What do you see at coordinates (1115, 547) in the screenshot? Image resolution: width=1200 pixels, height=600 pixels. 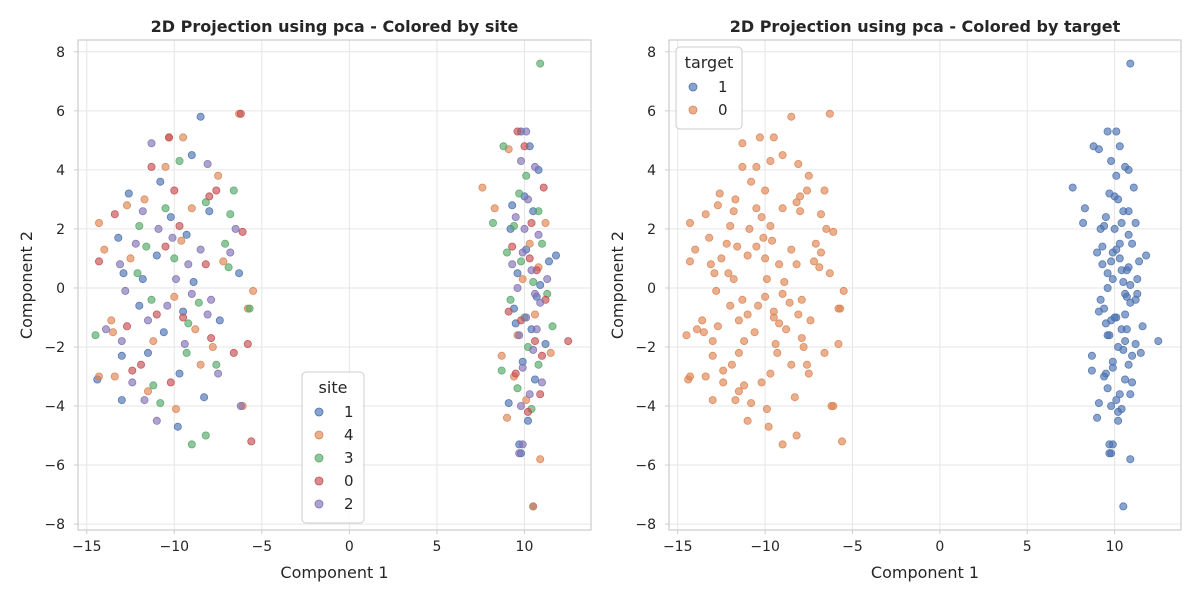 I see `x-tick-label: 10` at bounding box center [1115, 547].